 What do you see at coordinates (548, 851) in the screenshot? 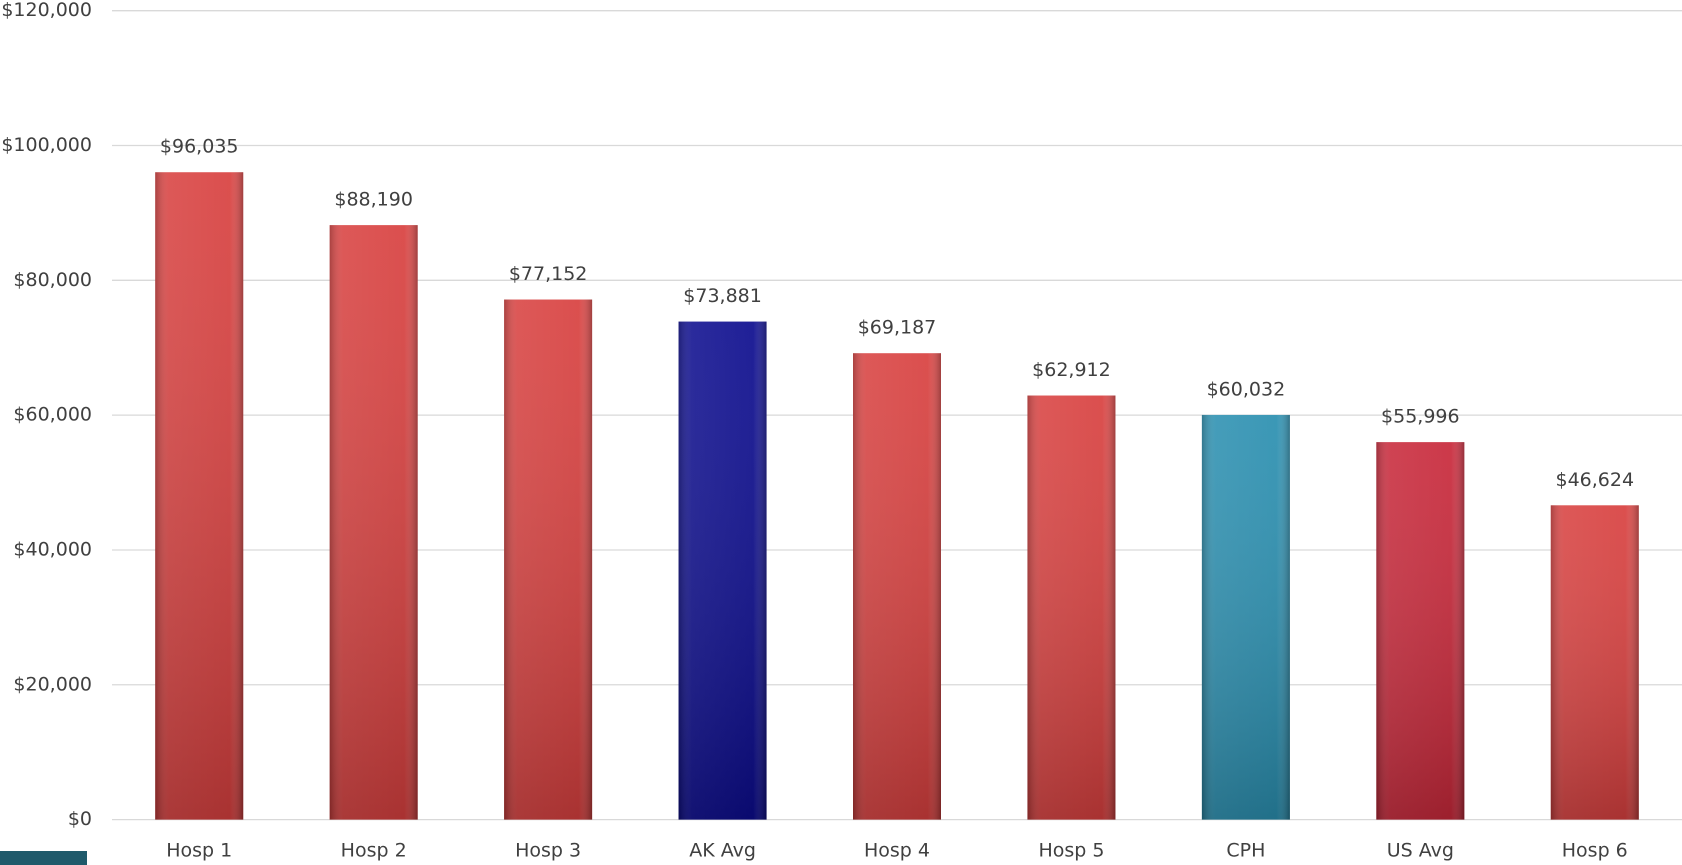
I see `x-tick-label: Hosp 3` at bounding box center [548, 851].